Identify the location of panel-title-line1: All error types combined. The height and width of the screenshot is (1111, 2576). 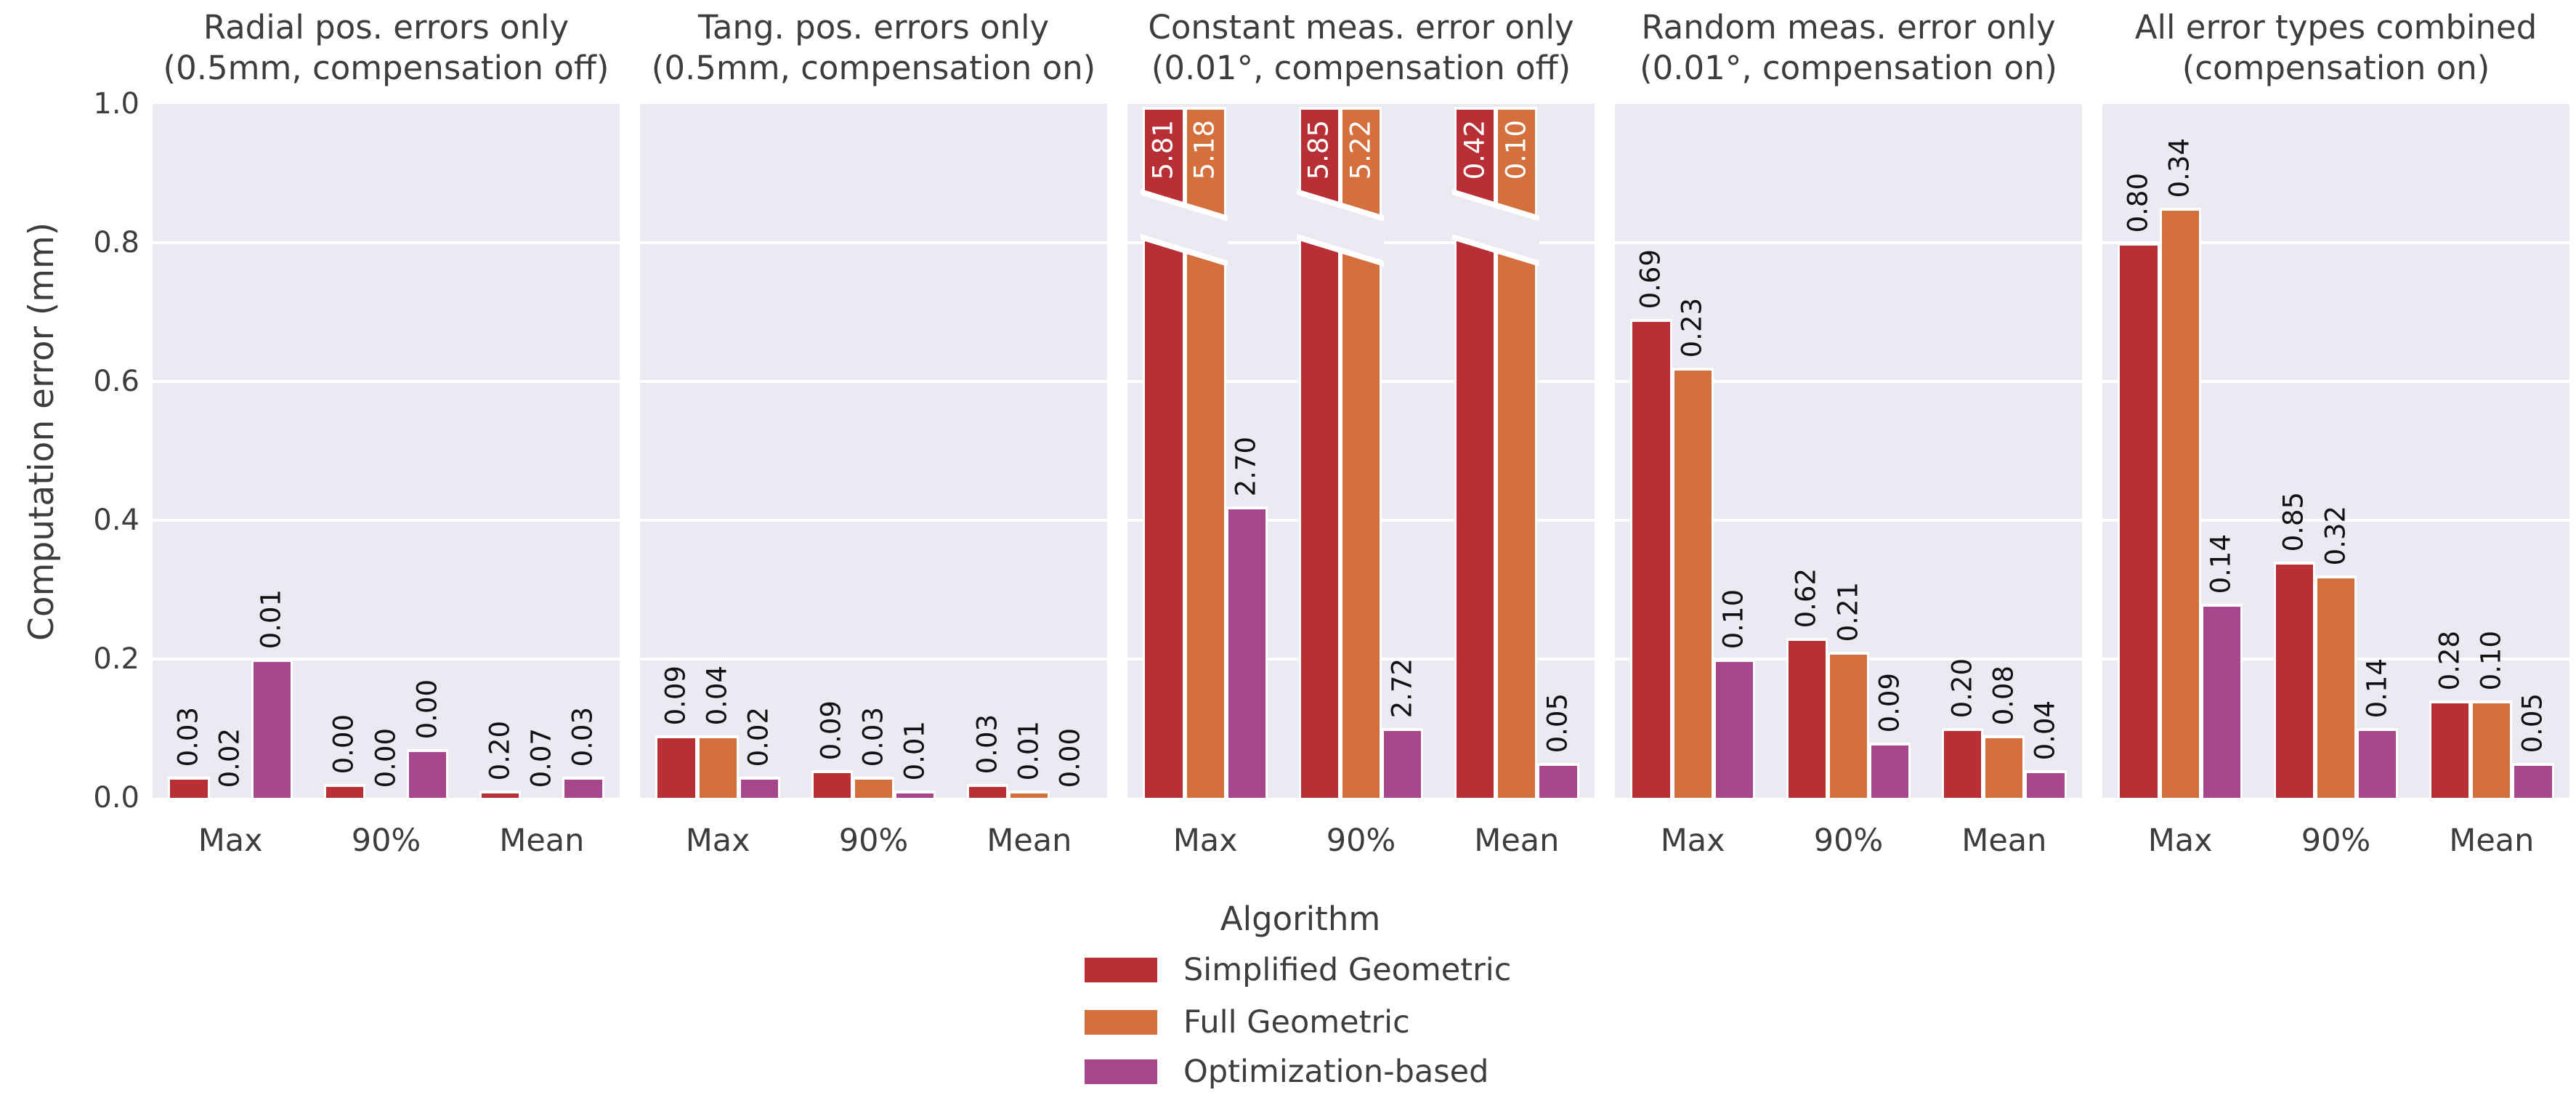
(2335, 27).